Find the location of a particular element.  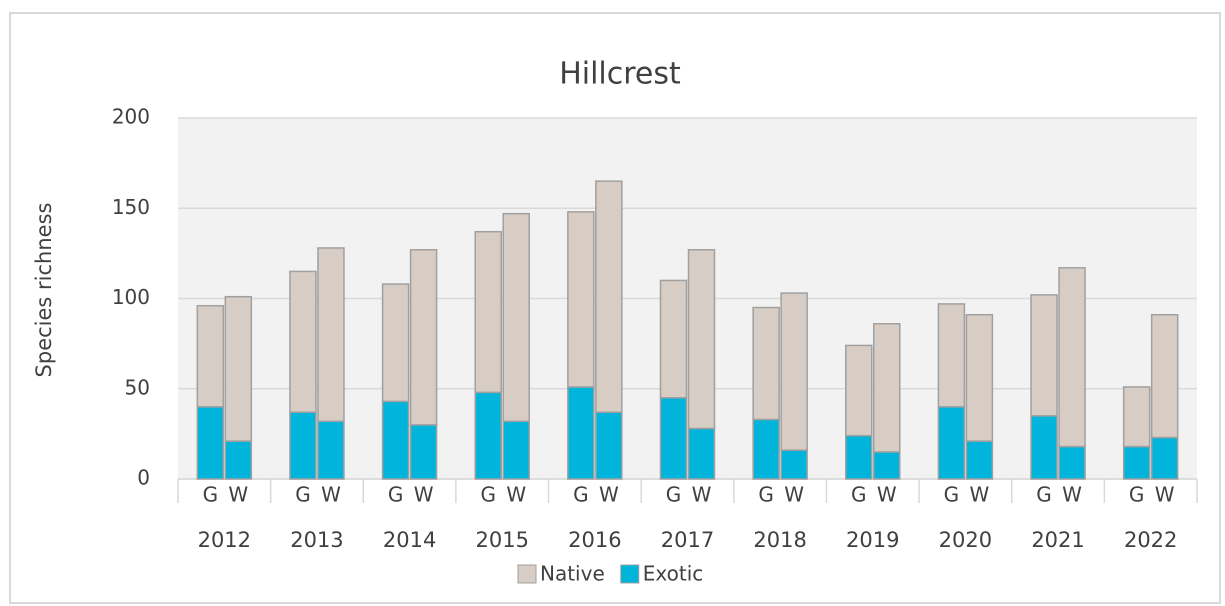

group-label: 2022 is located at coordinates (1150, 540).